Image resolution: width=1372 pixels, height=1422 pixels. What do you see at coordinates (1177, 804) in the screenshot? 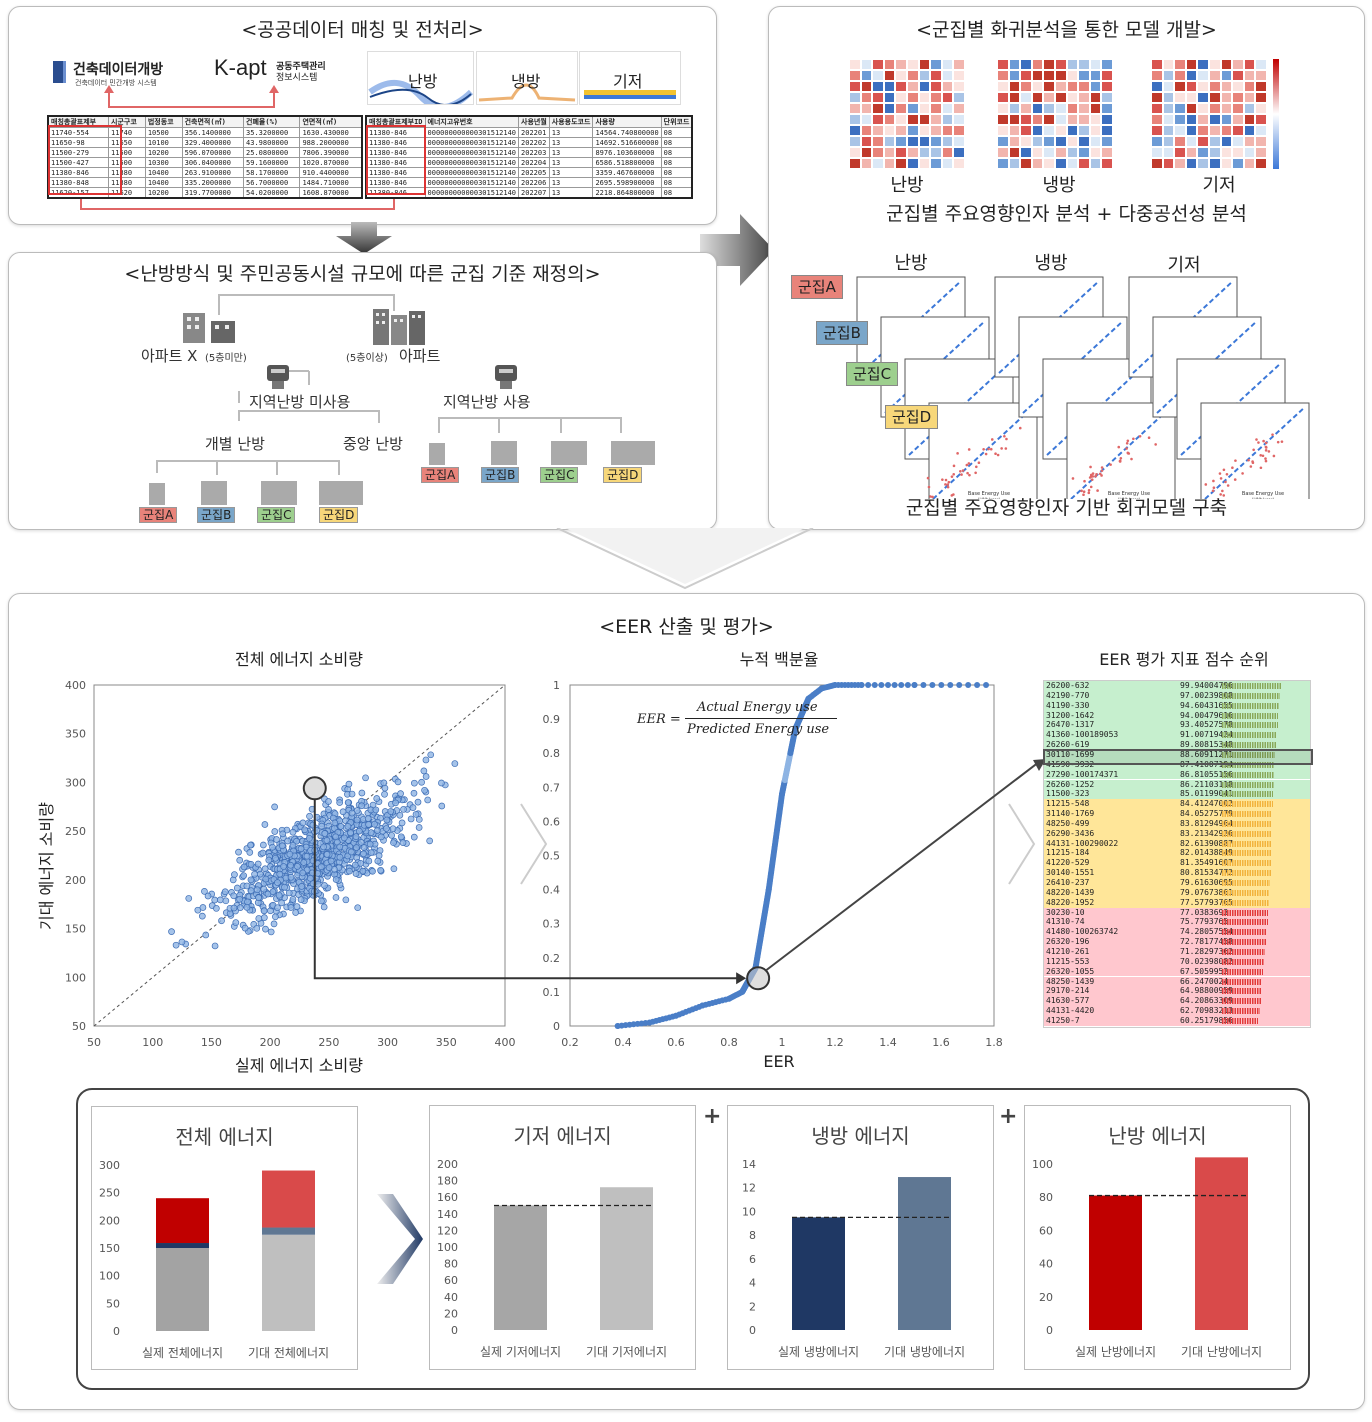
I see `rank-row: 11215-548 84.41247002` at bounding box center [1177, 804].